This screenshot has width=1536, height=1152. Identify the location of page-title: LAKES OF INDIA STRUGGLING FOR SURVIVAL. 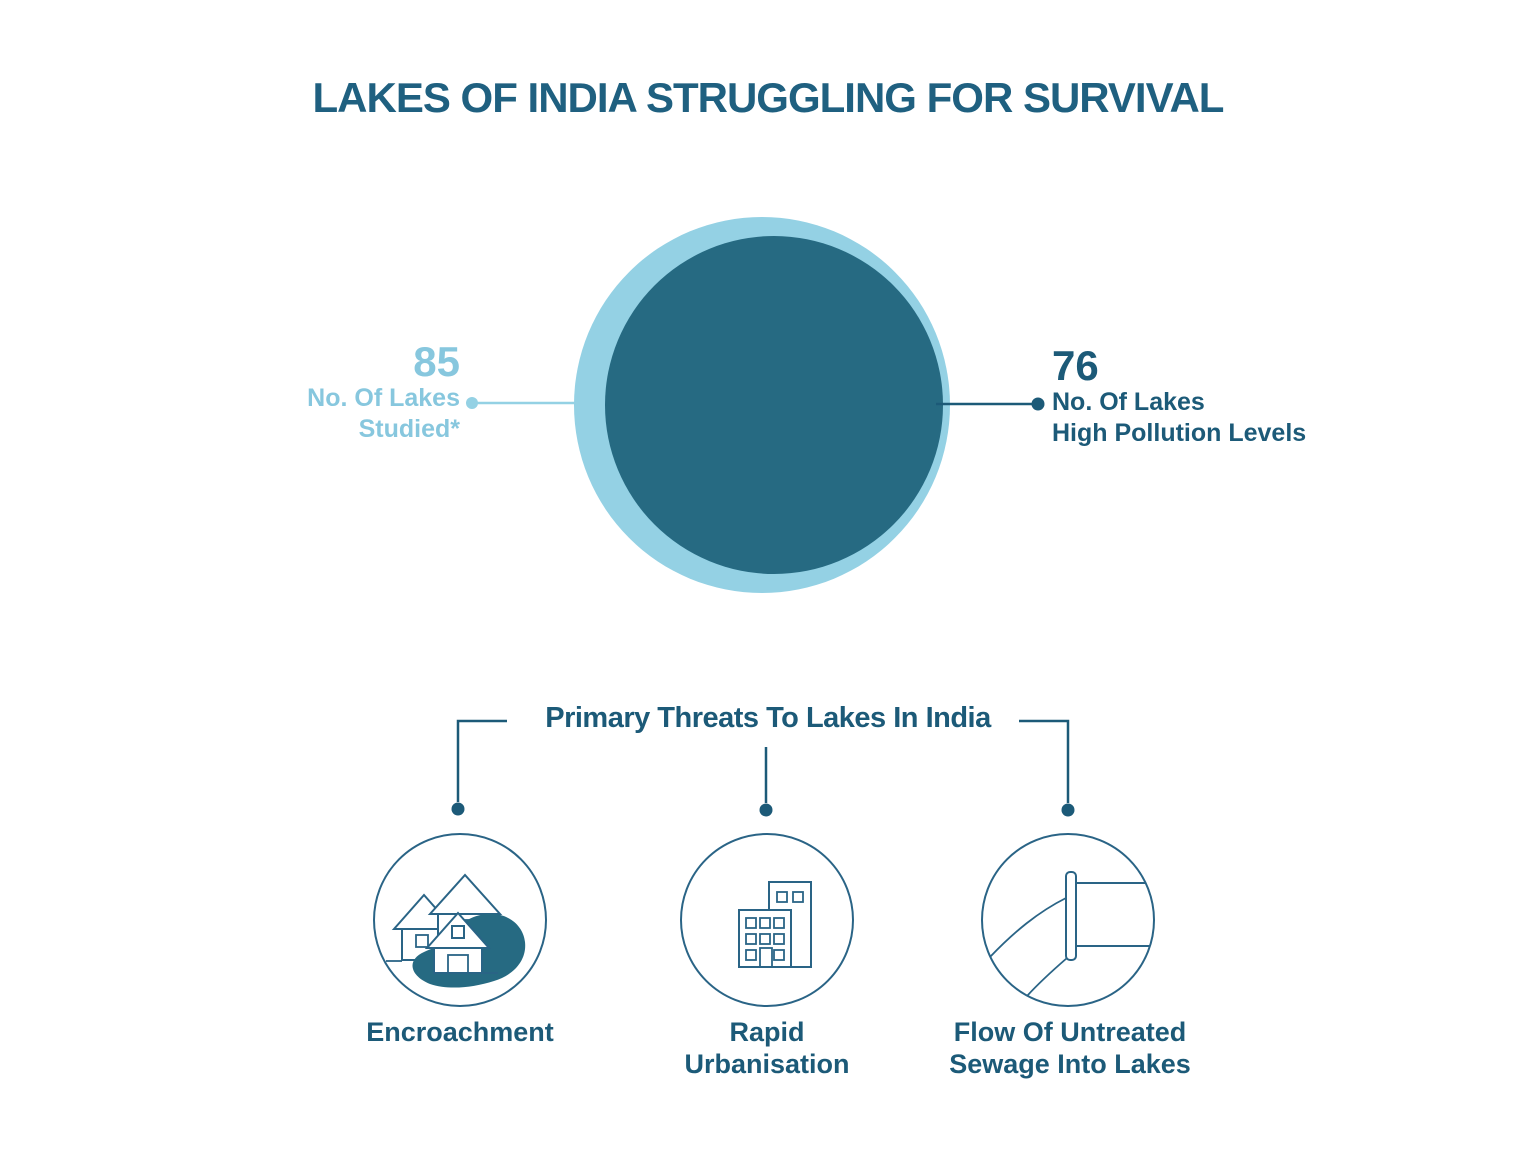
(768, 97).